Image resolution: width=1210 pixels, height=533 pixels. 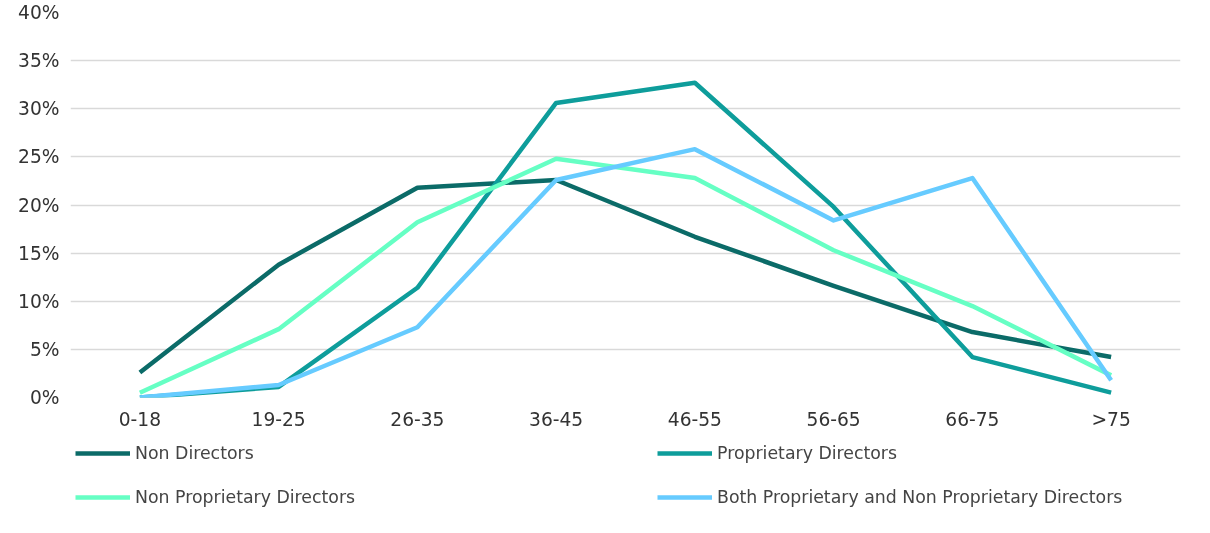 I want to click on legend-label: Both Proprietary and Non Proprietary Directors, so click(x=920, y=497).